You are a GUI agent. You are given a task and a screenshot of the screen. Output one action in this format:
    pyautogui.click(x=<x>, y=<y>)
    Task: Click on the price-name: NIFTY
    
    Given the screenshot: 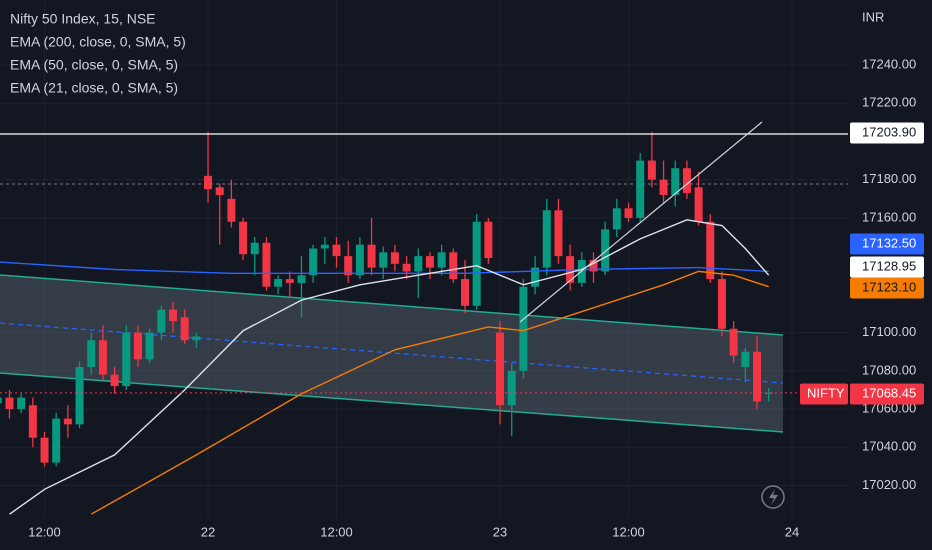 What is the action you would take?
    pyautogui.click(x=826, y=392)
    